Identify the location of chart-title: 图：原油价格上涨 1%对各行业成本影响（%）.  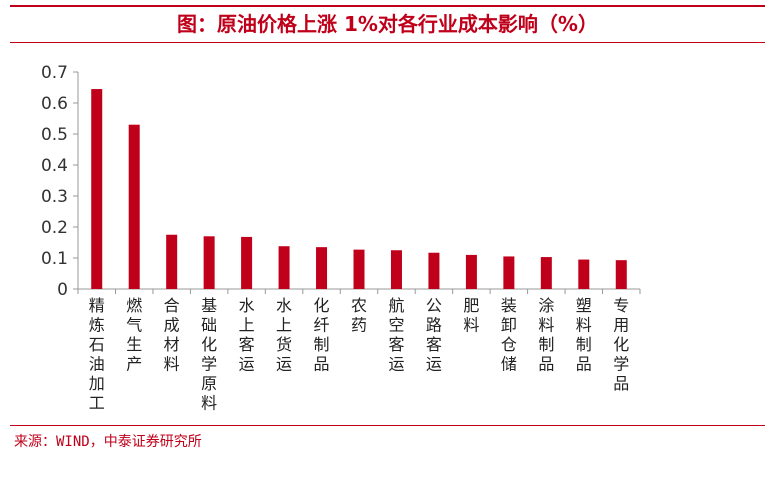
(387, 24).